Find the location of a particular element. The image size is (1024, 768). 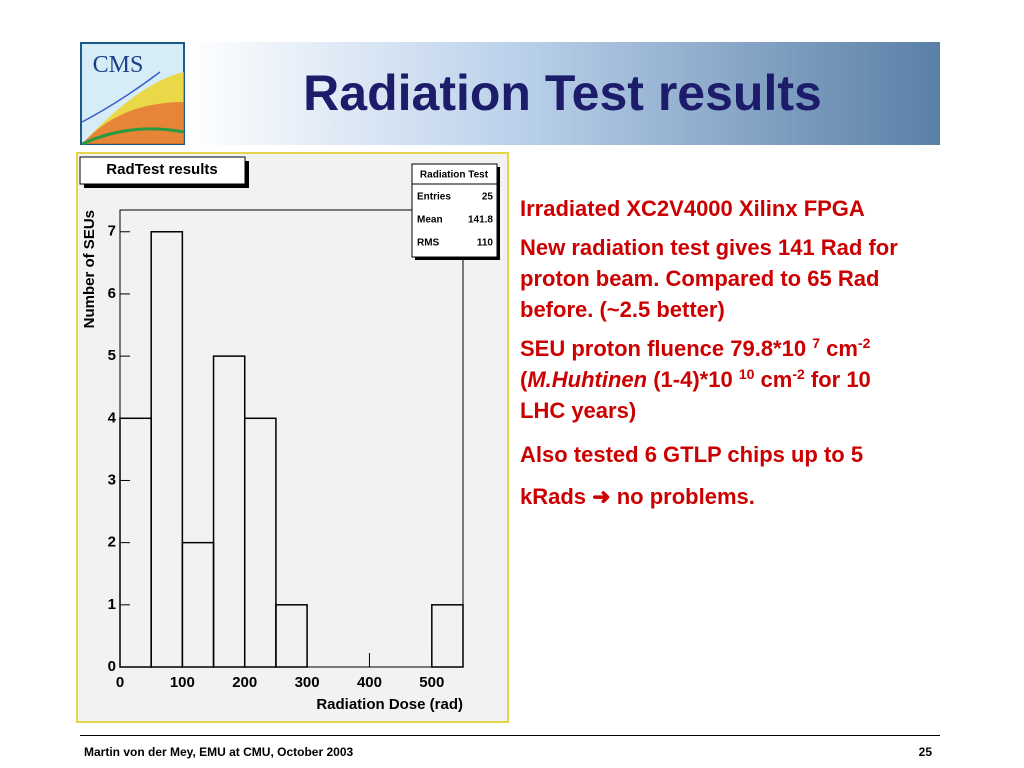

stats-label: Mean is located at coordinates (430, 220).